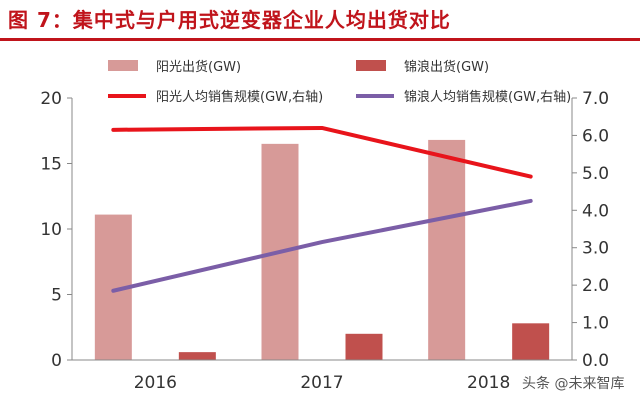  Describe the element at coordinates (56, 361) in the screenshot. I see `y-left-tick-label: 0` at that location.